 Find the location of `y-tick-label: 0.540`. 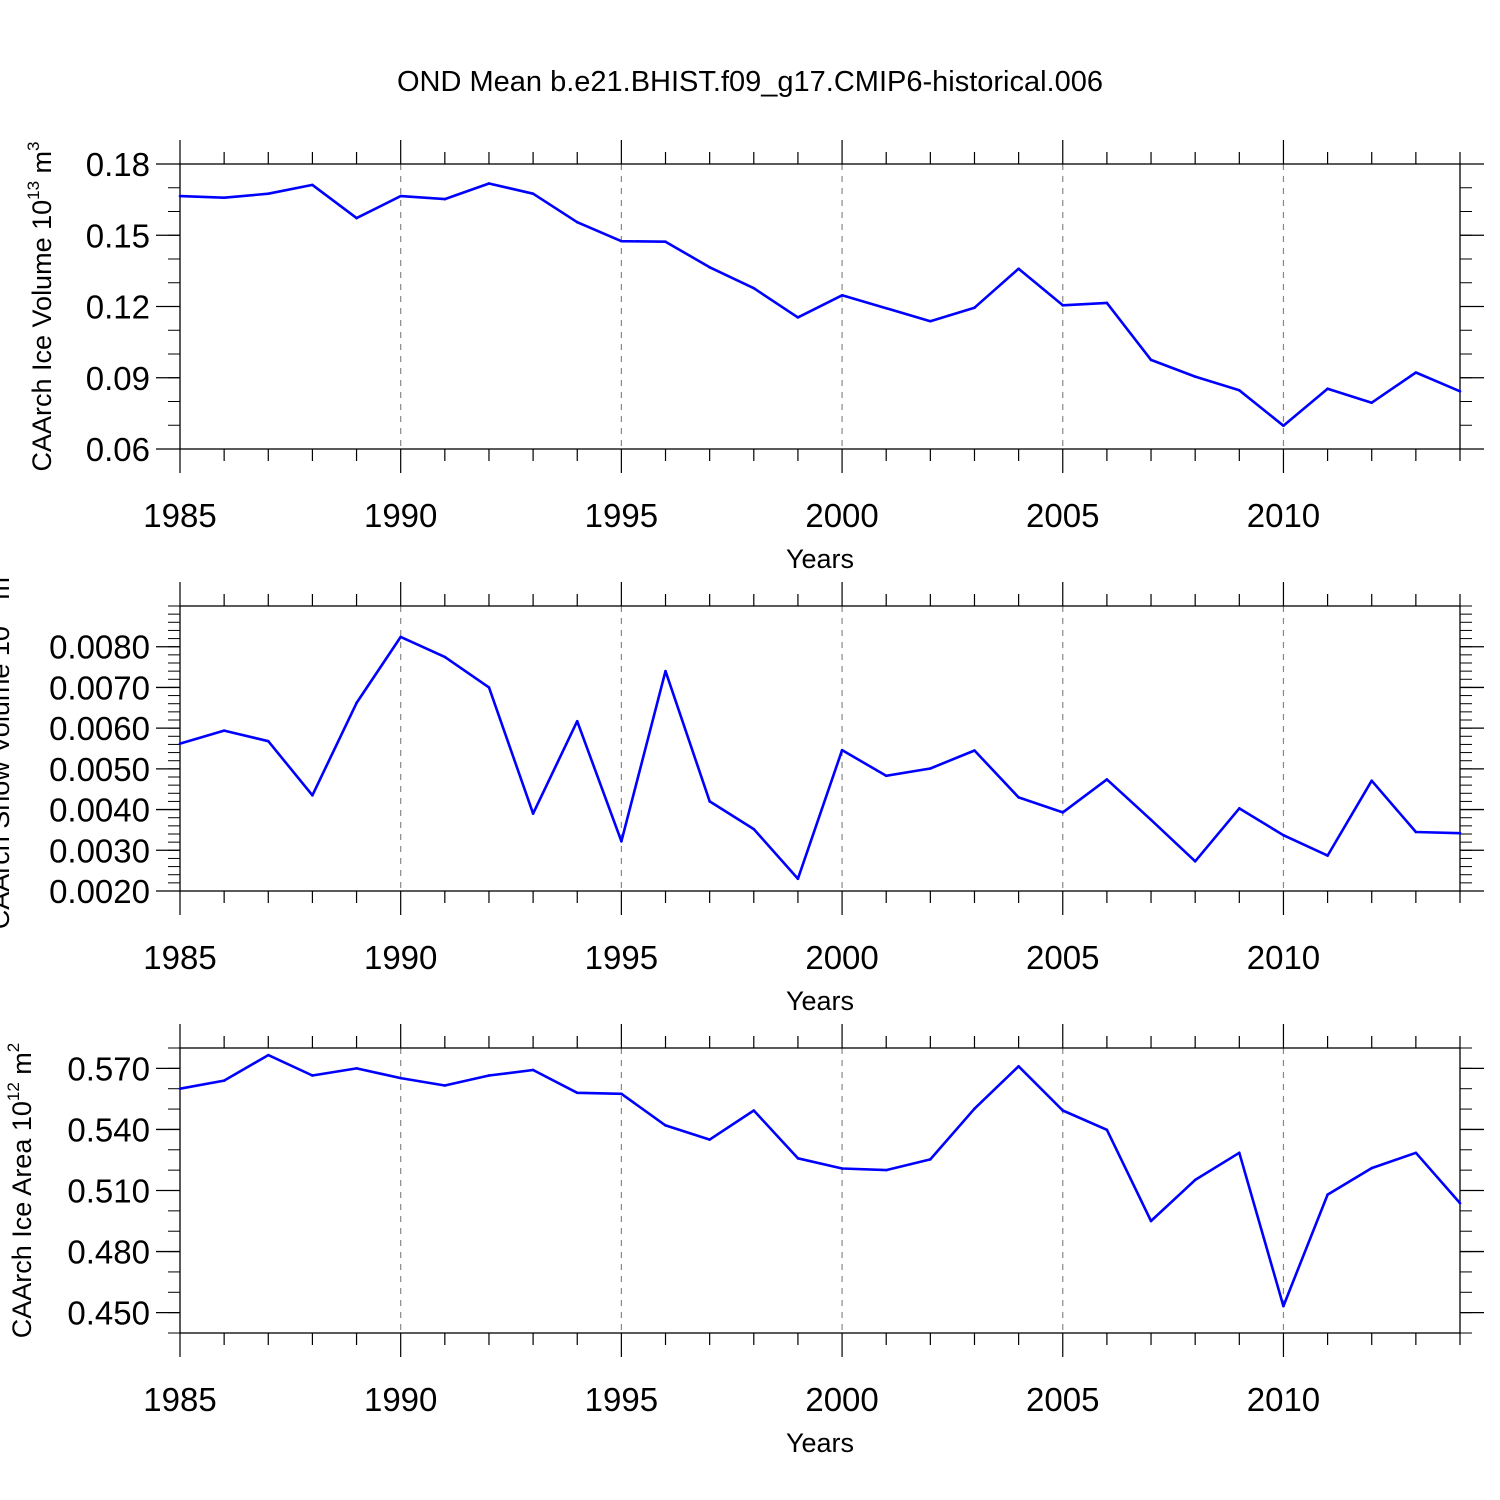

y-tick-label: 0.540 is located at coordinates (108, 1129).